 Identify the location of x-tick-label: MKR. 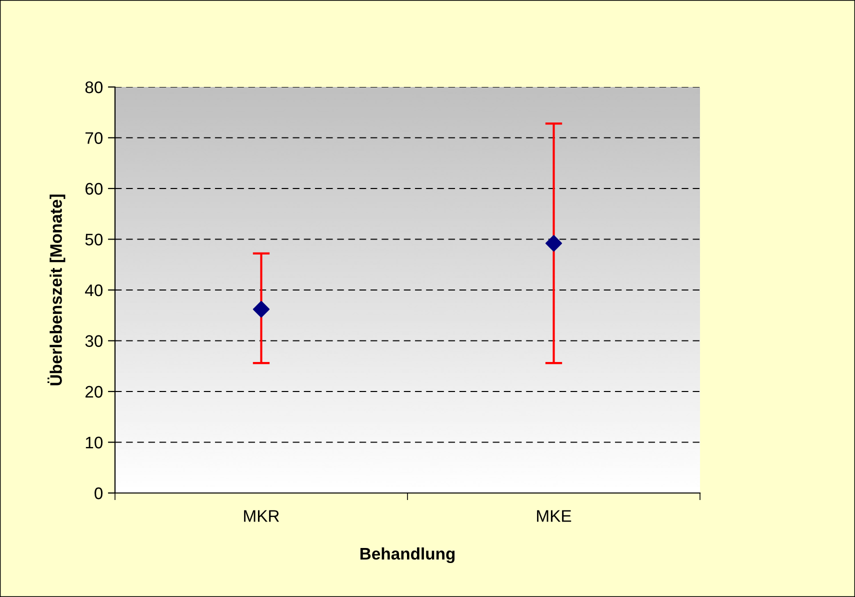
(261, 516).